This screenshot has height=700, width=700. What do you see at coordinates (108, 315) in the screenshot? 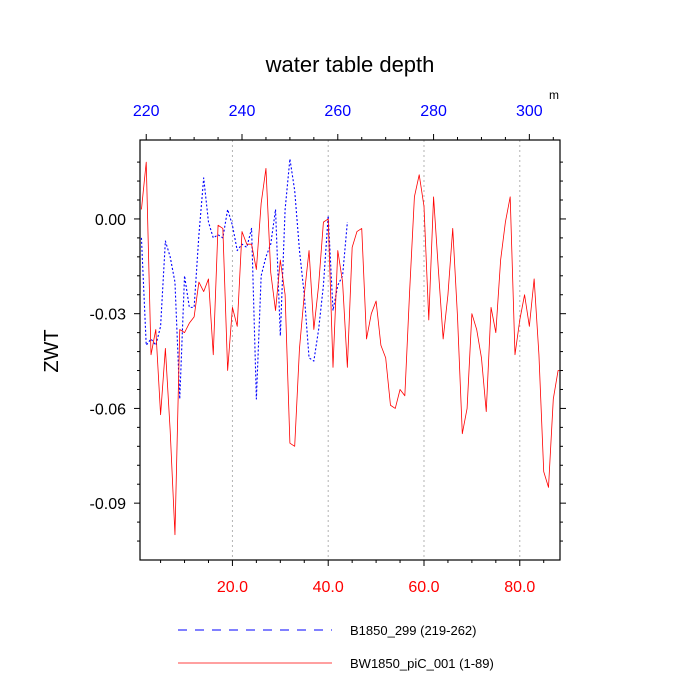
I see `y-tick-label-1: -0.03` at bounding box center [108, 315].